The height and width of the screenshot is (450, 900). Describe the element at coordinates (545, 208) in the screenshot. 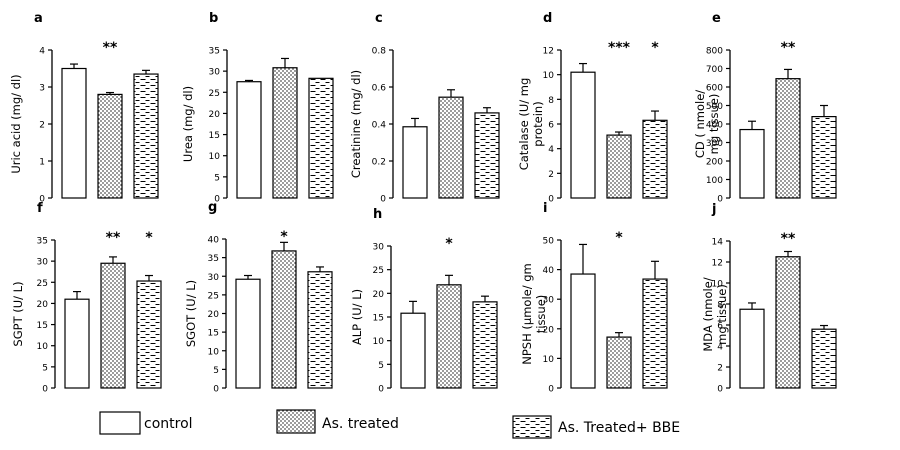

I see `panel-label: i` at that location.